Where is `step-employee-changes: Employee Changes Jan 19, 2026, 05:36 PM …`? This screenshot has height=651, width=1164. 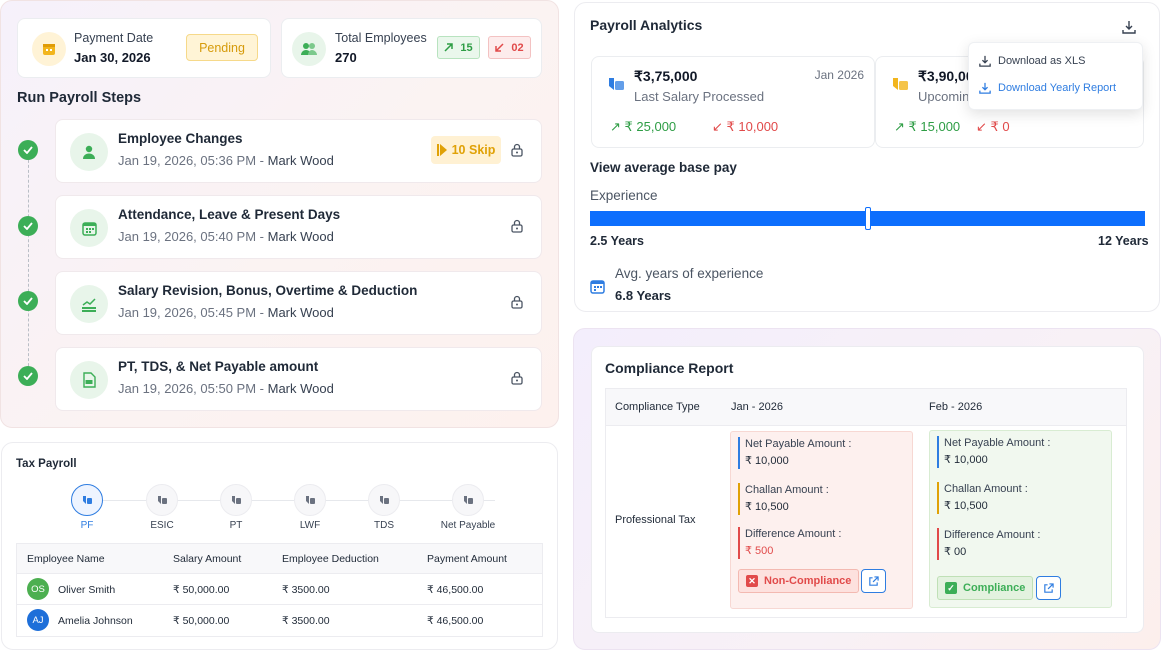 step-employee-changes: Employee Changes Jan 19, 2026, 05:36 PM … is located at coordinates (298, 151).